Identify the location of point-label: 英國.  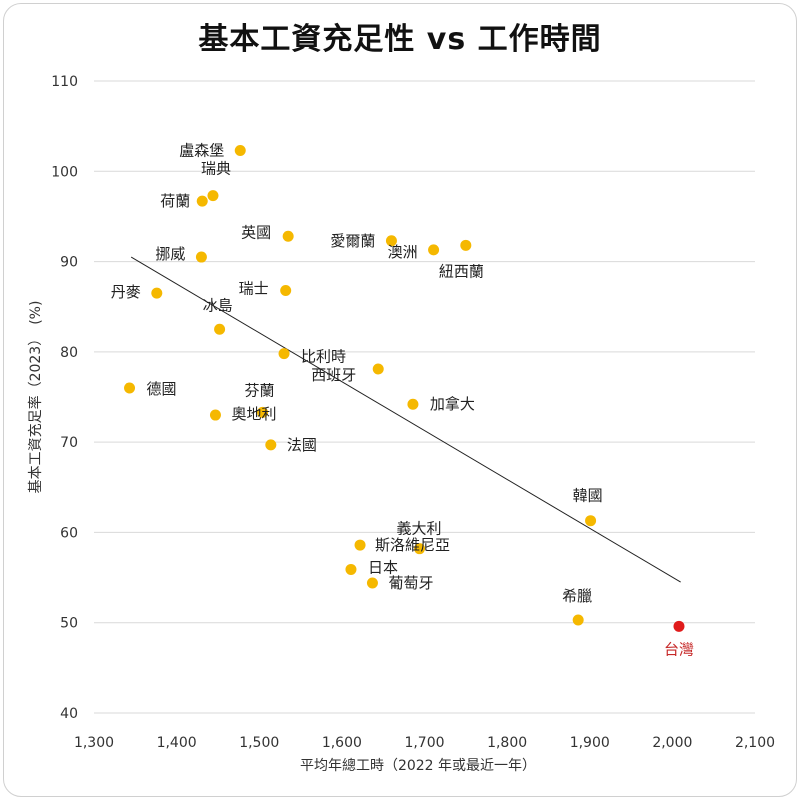
(256, 232).